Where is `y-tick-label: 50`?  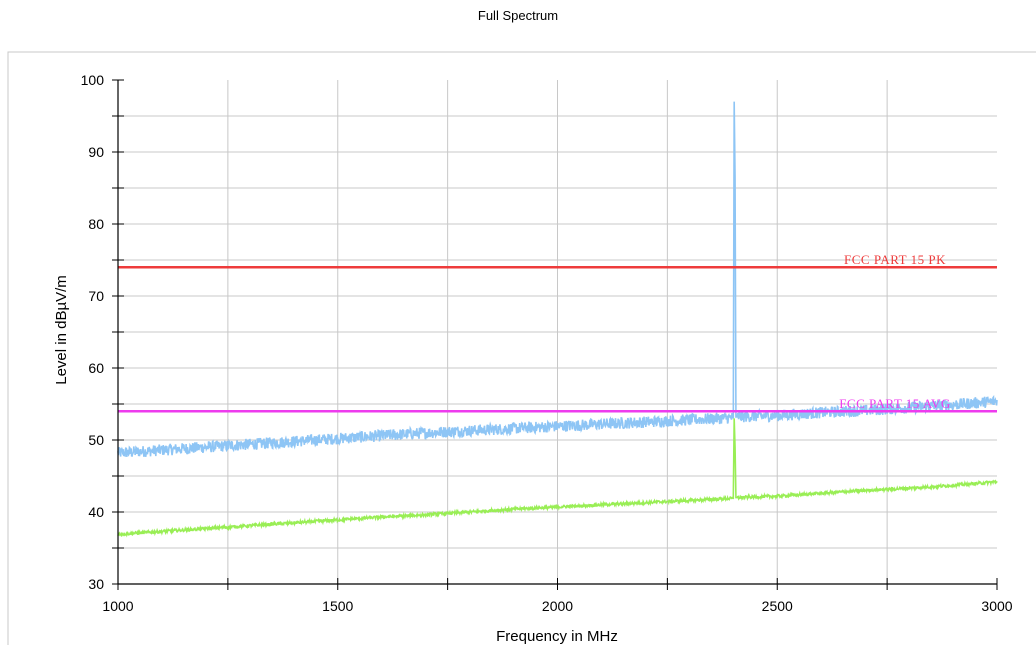 y-tick-label: 50 is located at coordinates (96, 440).